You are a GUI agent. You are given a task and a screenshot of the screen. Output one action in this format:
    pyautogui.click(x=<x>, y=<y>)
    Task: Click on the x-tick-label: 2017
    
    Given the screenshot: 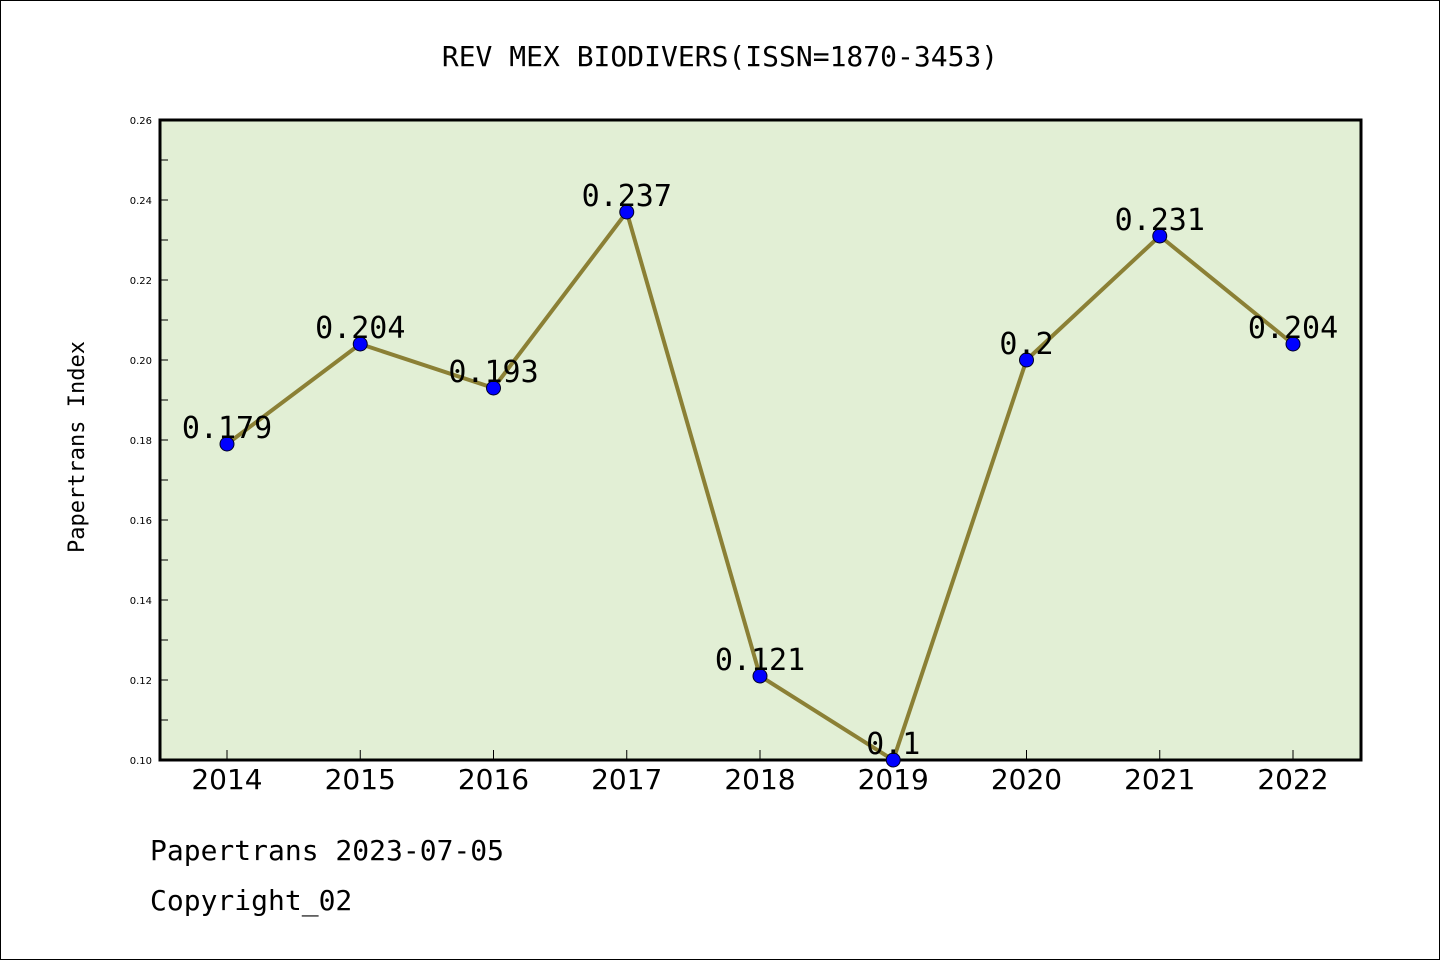 What is the action you would take?
    pyautogui.click(x=626, y=779)
    